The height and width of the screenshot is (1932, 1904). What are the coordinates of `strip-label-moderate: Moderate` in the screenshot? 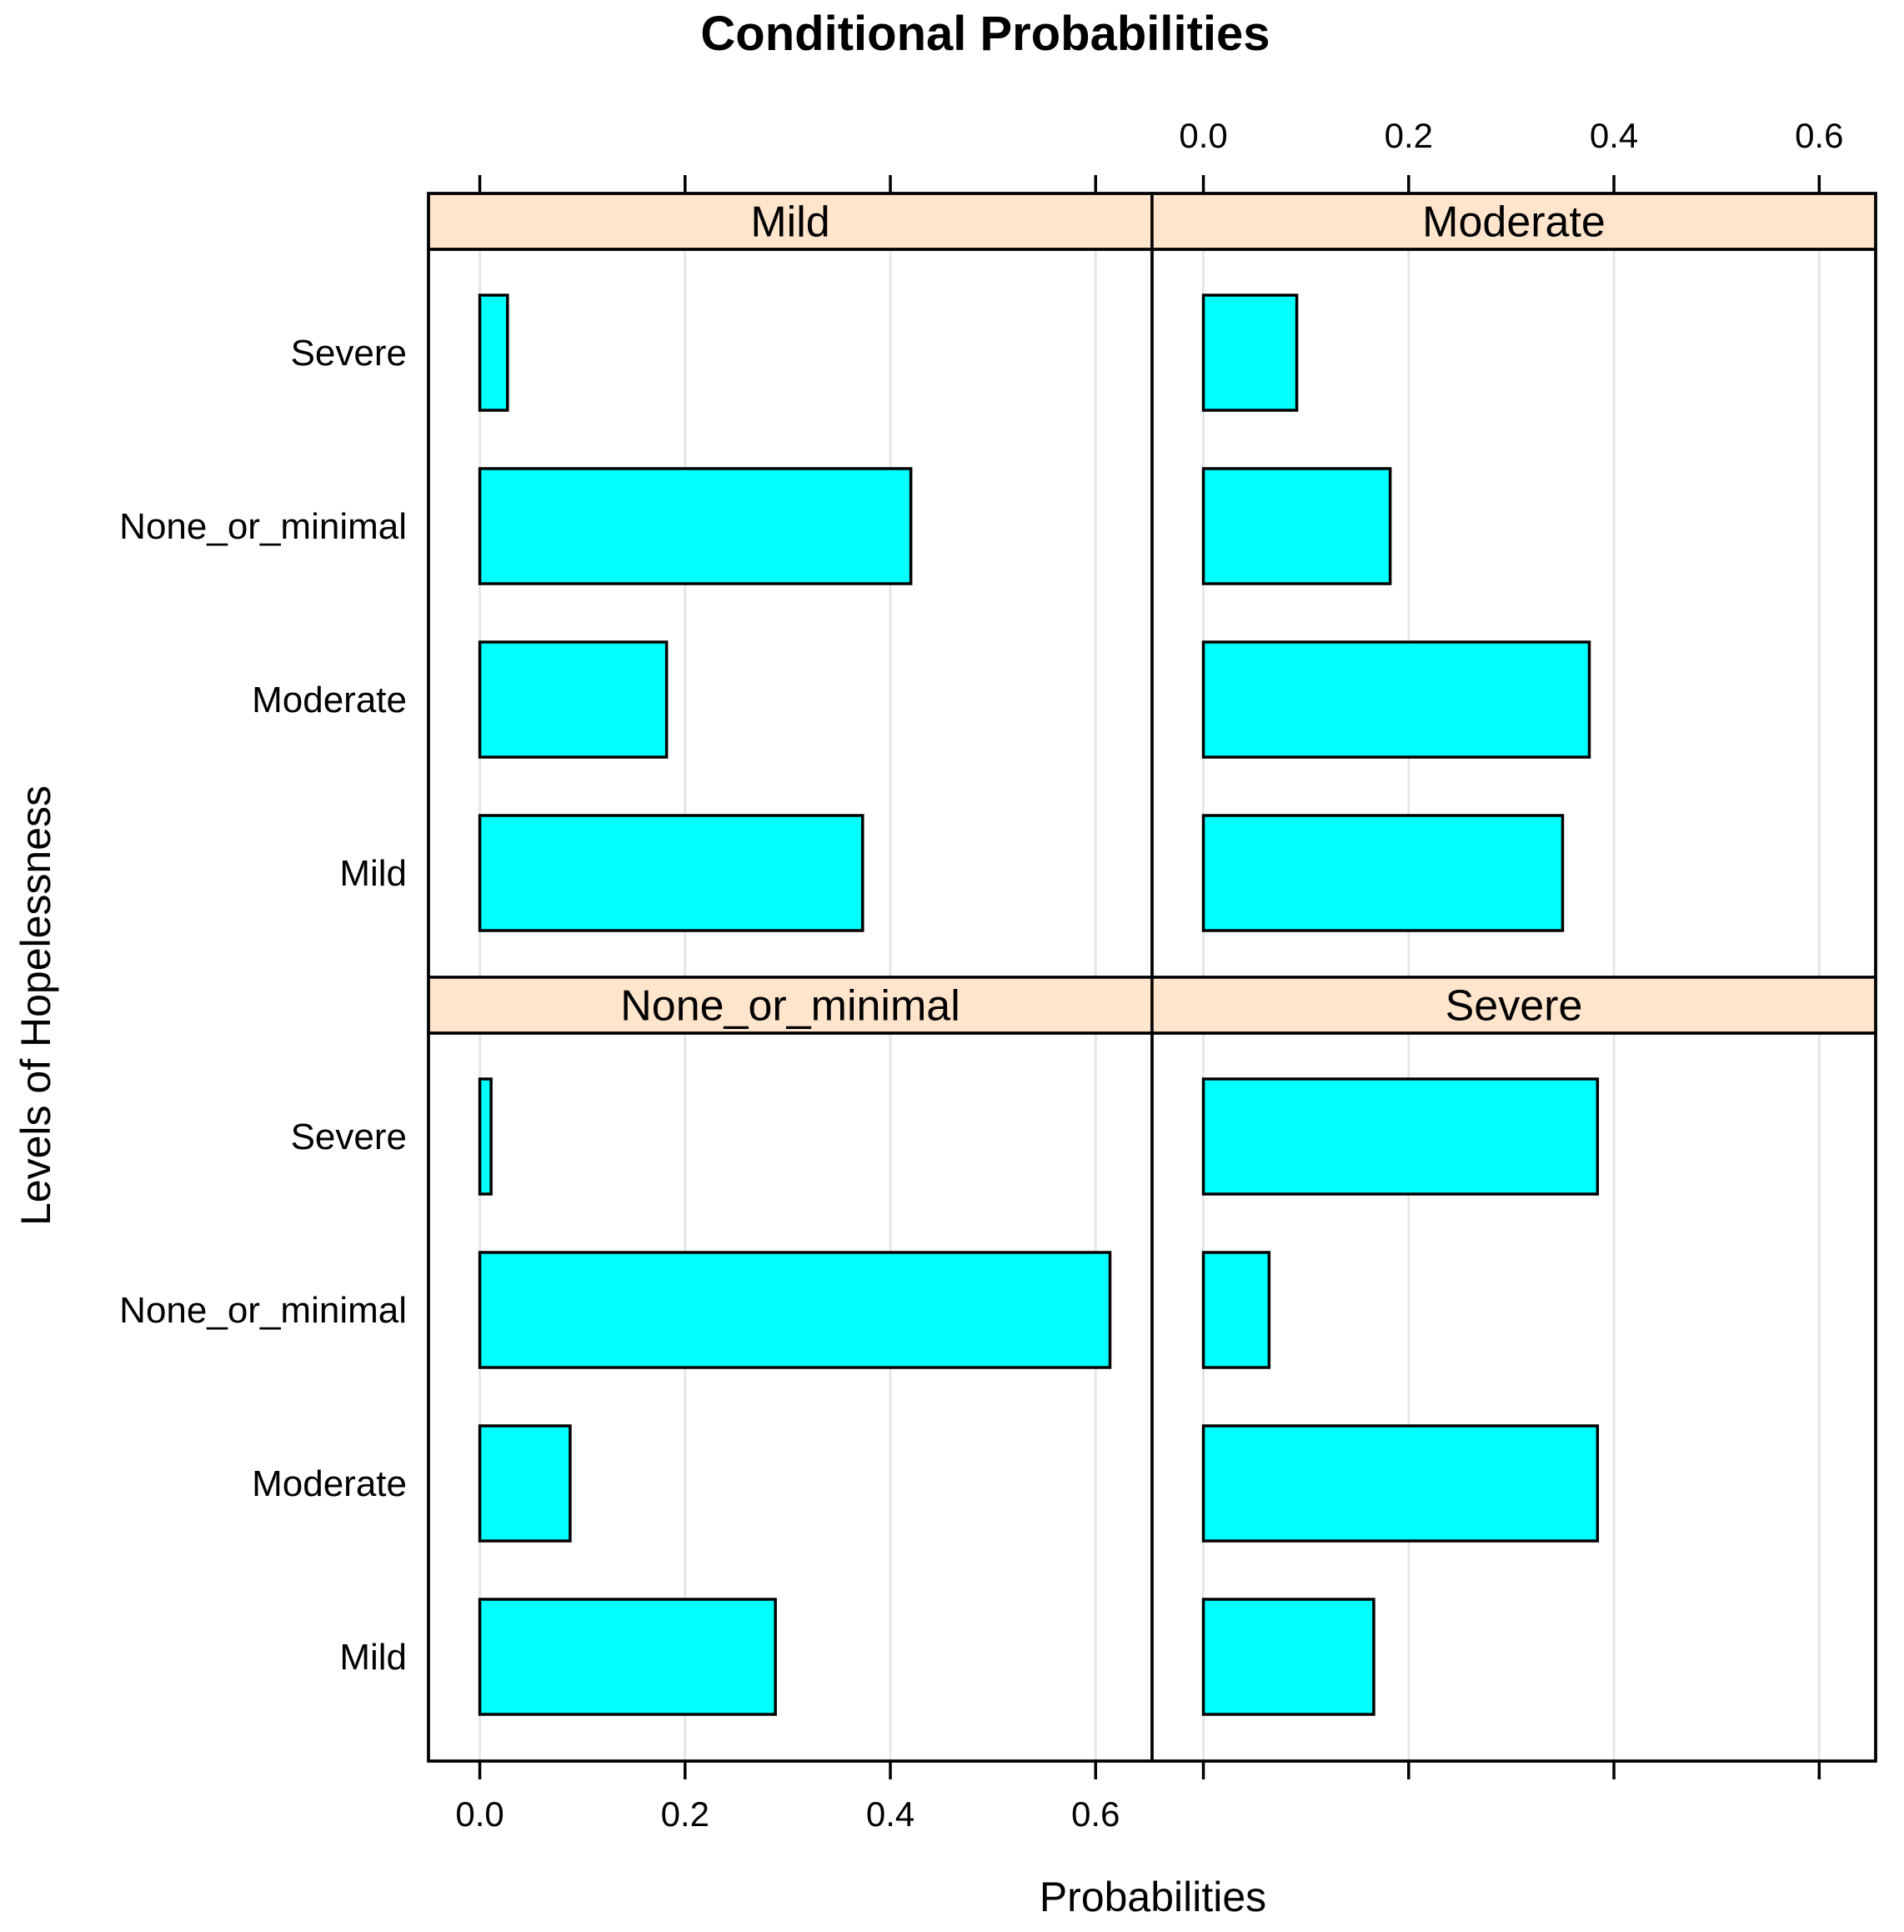 It's located at (1514, 222).